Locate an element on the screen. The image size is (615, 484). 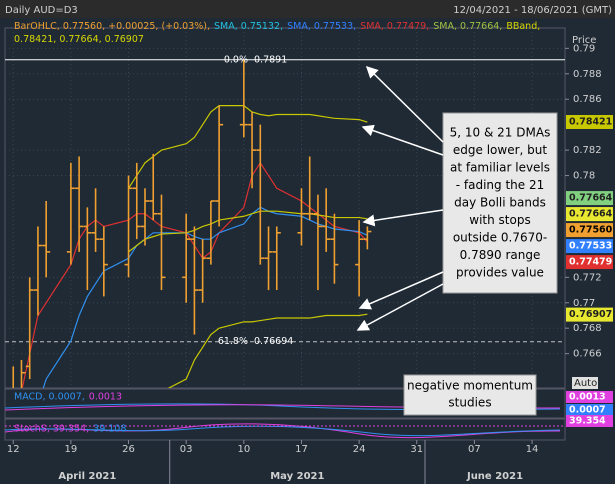
month-label: May 2021 is located at coordinates (297, 476).